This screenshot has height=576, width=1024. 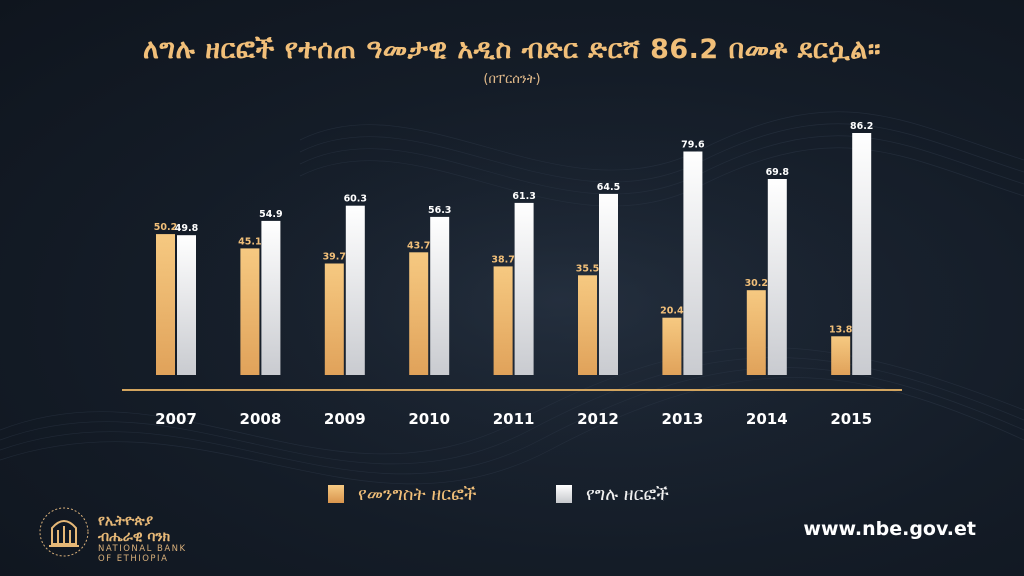 I want to click on logo-text-english: NATIONAL BANK OF ETHIOPIA, so click(x=153, y=554).